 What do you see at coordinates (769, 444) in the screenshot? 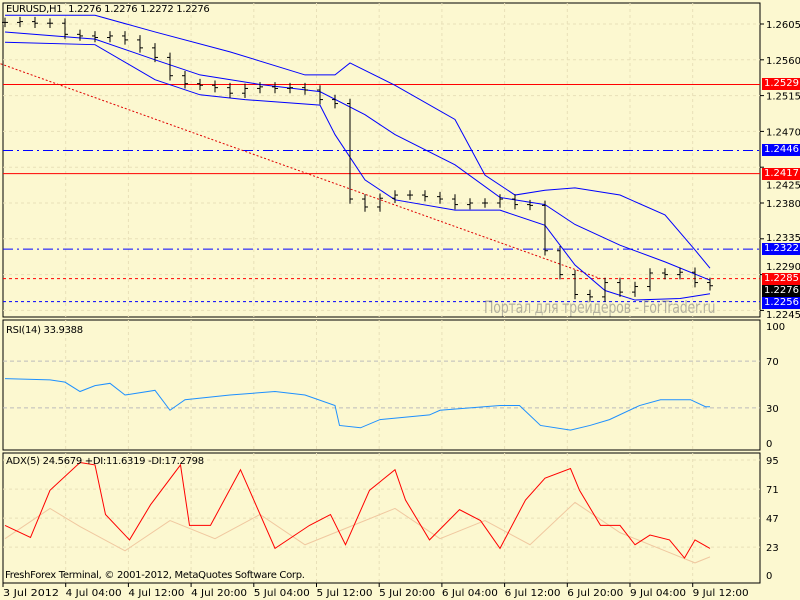
I see `rsi-axis-label: 0` at bounding box center [769, 444].